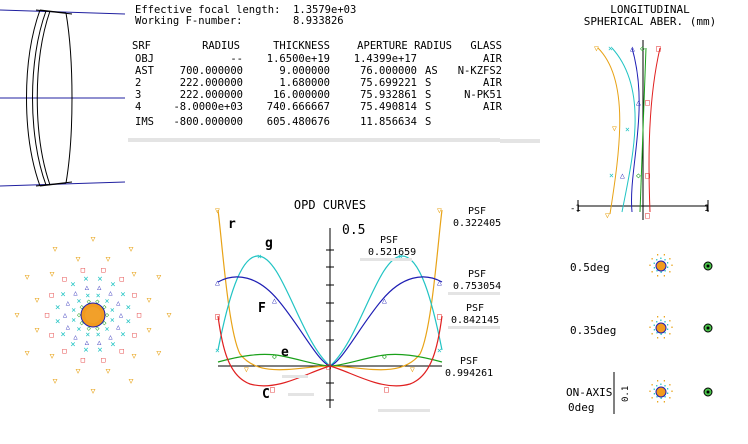  I want to click on table-header-0: SRF, so click(141, 46).